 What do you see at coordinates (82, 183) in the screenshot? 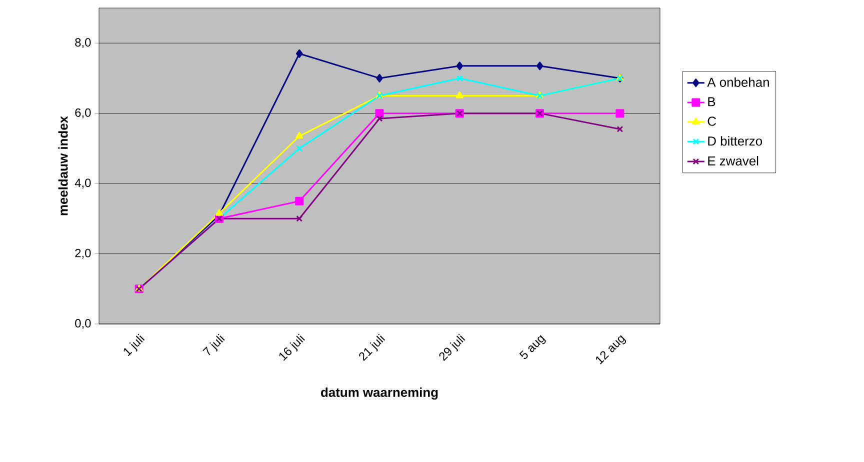
I see `y-tick-label: 4,0` at bounding box center [82, 183].